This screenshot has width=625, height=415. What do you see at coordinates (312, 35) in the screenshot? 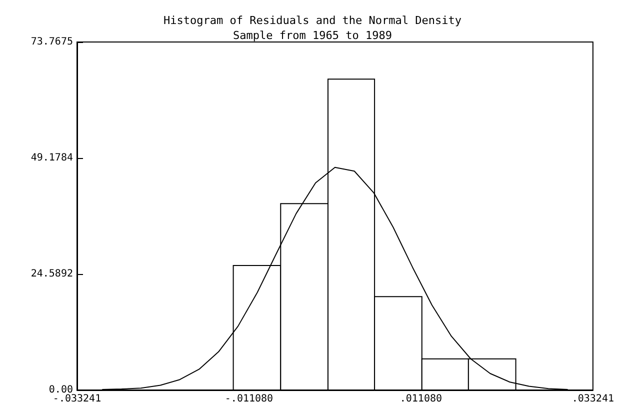
I see `chart-subtitle: Sample from 1965 to 1989` at bounding box center [312, 35].